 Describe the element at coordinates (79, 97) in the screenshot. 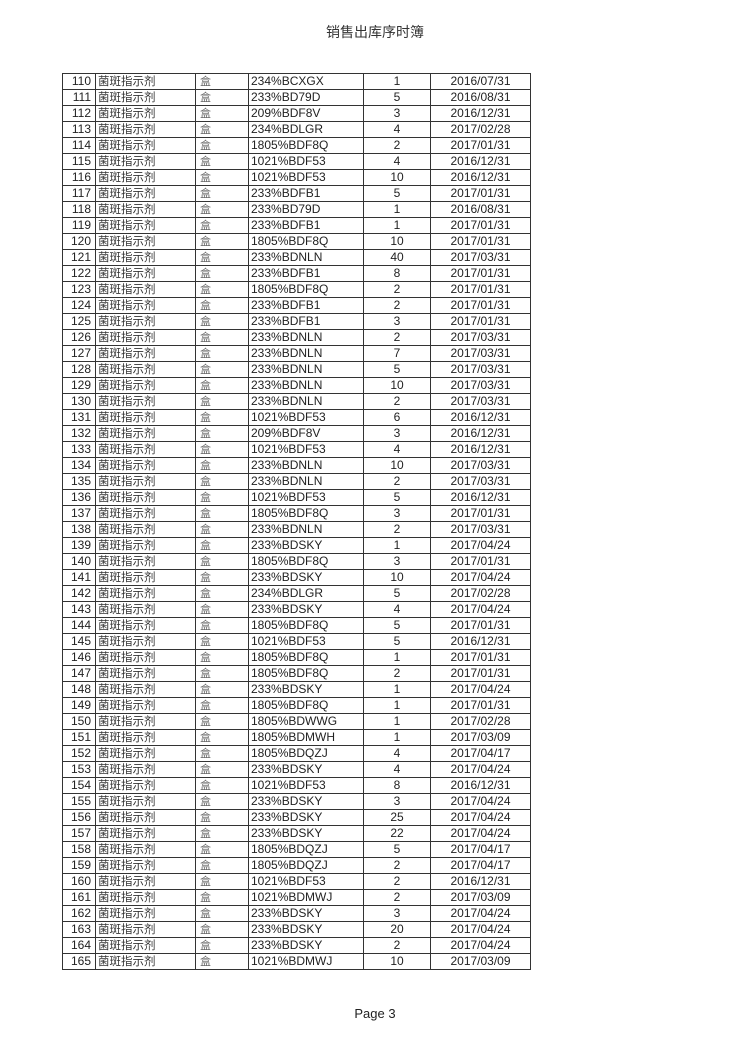

I see `row-number-cell: 111` at that location.